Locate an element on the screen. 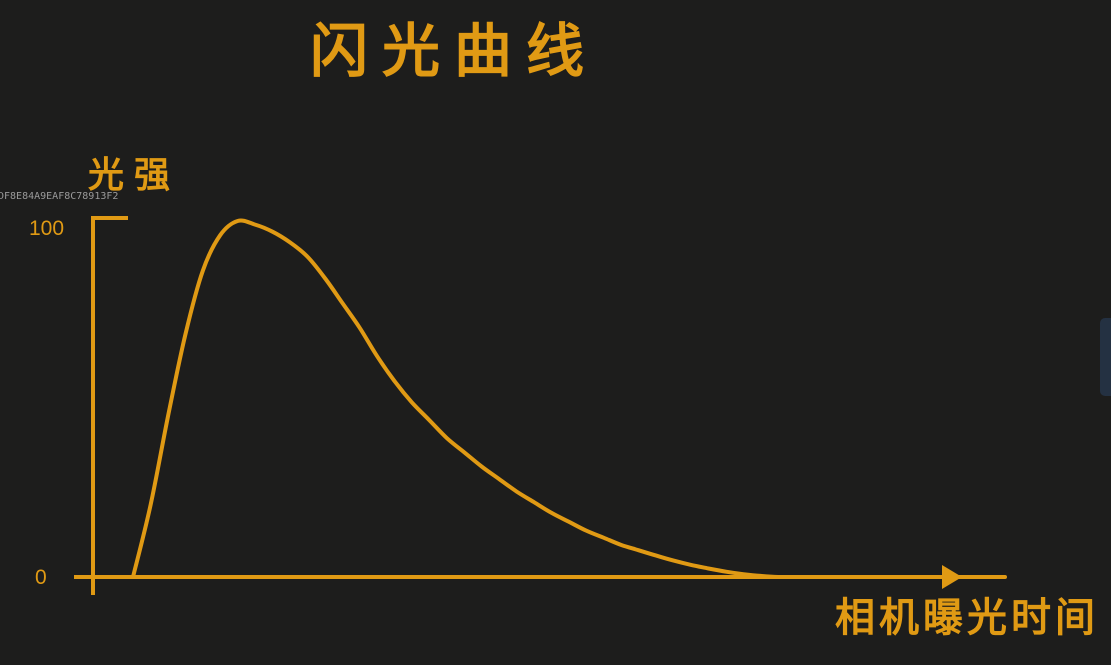 The width and height of the screenshot is (1111, 665). y-tick-label-0: 0 is located at coordinates (41, 577).